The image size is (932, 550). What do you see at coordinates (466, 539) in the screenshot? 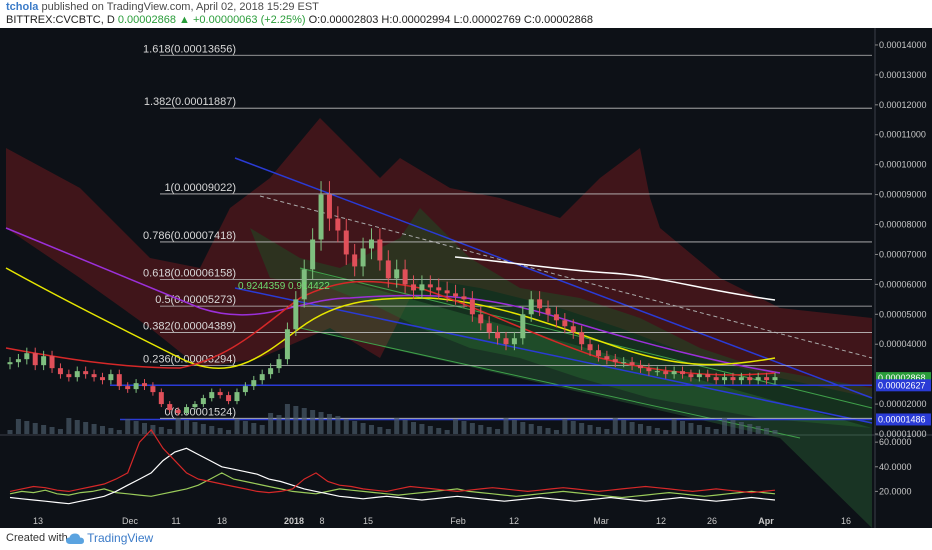
I see `footer: Created with TradingView` at bounding box center [466, 539].